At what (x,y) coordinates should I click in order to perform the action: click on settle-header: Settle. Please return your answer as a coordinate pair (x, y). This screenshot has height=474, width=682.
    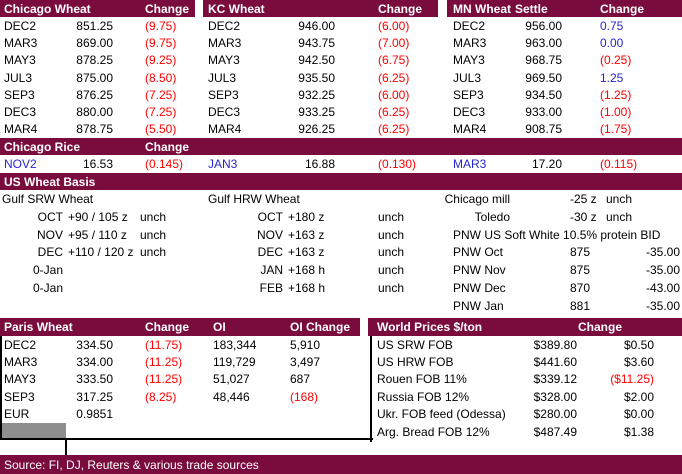
    Looking at the image, I should click on (531, 8).